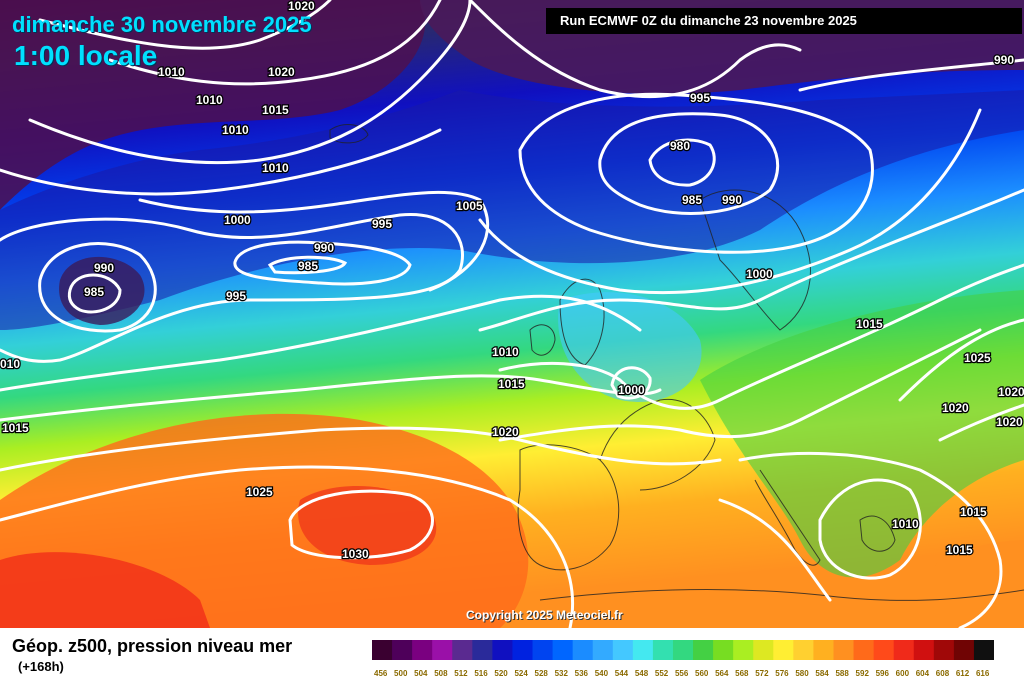 This screenshot has height=683, width=1024. What do you see at coordinates (501, 673) in the screenshot?
I see `scale-label: 520` at bounding box center [501, 673].